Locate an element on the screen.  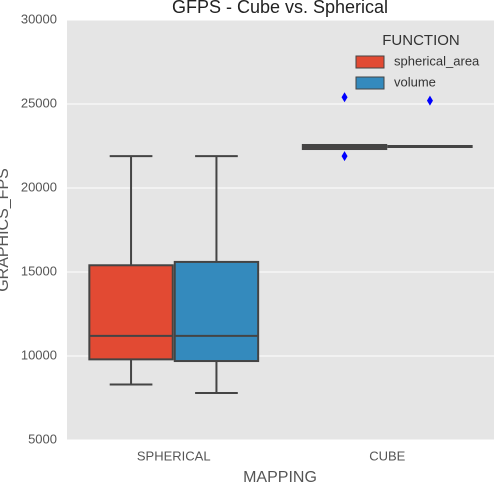
x-tick-label: SPHERICAL is located at coordinates (174, 455).